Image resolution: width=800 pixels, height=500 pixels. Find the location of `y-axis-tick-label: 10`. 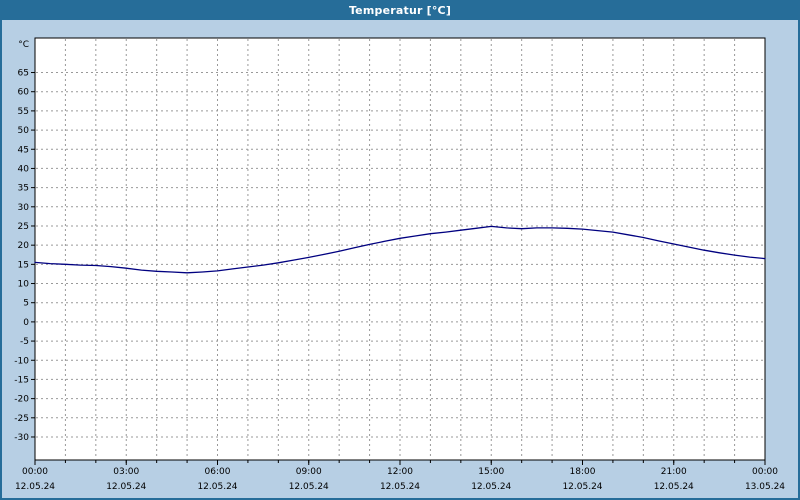

y-axis-tick-label: 10 is located at coordinates (24, 285).